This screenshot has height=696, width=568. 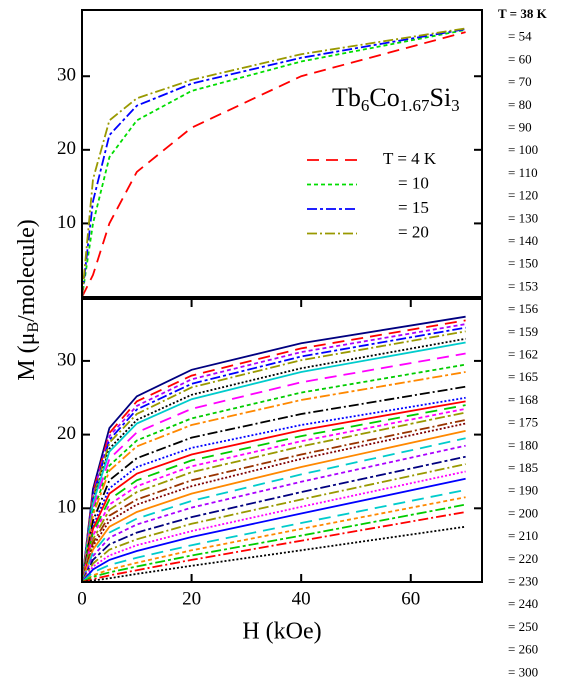 I want to click on x-tick-label: 20, so click(x=191, y=598).